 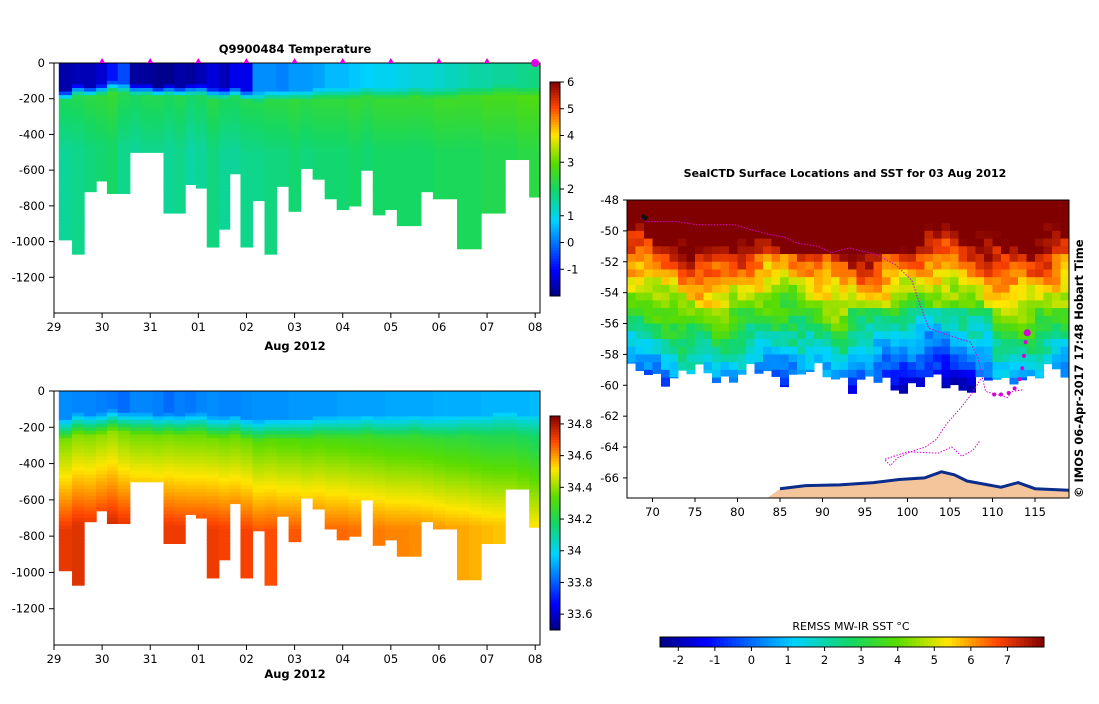 I want to click on sst-colorbar-tick-label: 4, so click(x=897, y=660).